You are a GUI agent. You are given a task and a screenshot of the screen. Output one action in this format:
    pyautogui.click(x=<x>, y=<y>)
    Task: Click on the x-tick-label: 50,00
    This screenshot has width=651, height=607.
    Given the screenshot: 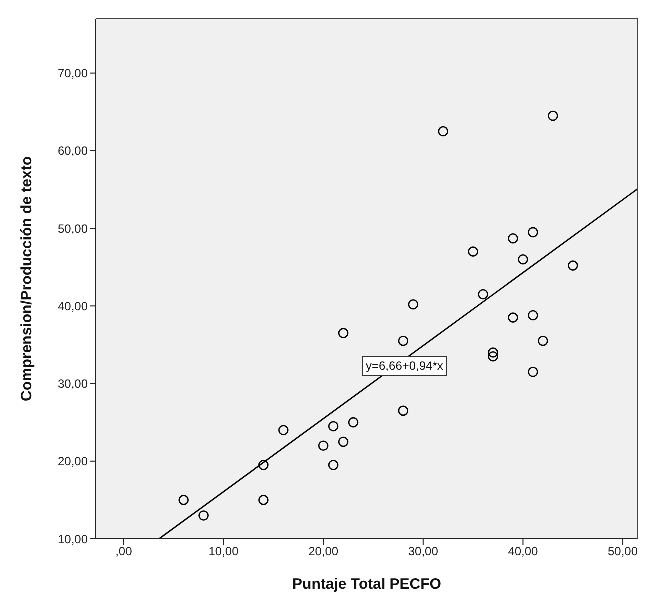 What is the action you would take?
    pyautogui.click(x=623, y=551)
    